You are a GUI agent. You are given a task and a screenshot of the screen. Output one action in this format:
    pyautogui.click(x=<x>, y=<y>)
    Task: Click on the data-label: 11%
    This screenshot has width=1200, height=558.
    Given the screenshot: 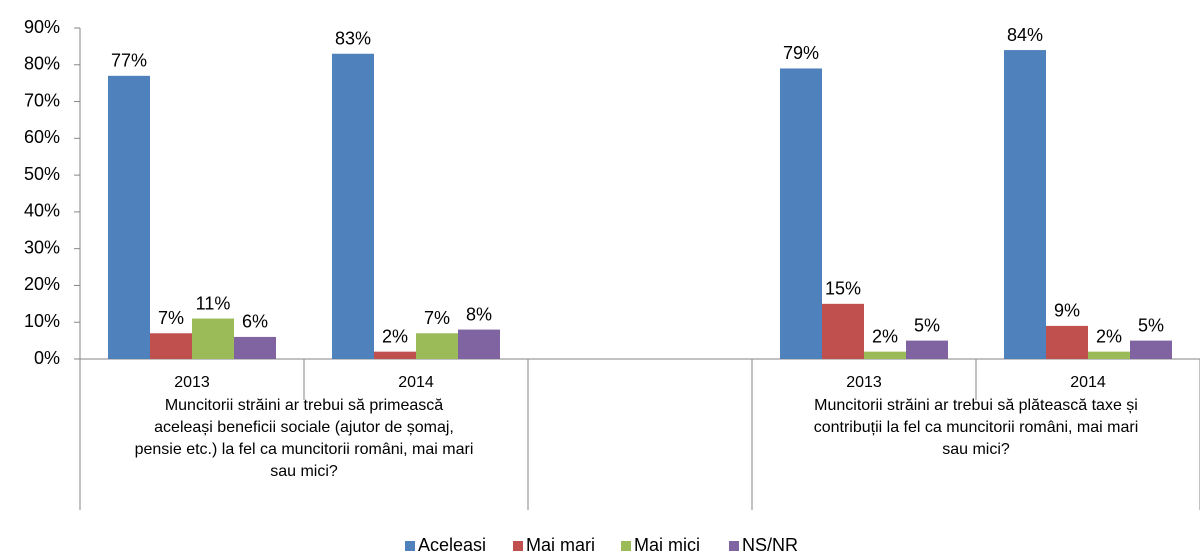 What is the action you would take?
    pyautogui.click(x=213, y=303)
    